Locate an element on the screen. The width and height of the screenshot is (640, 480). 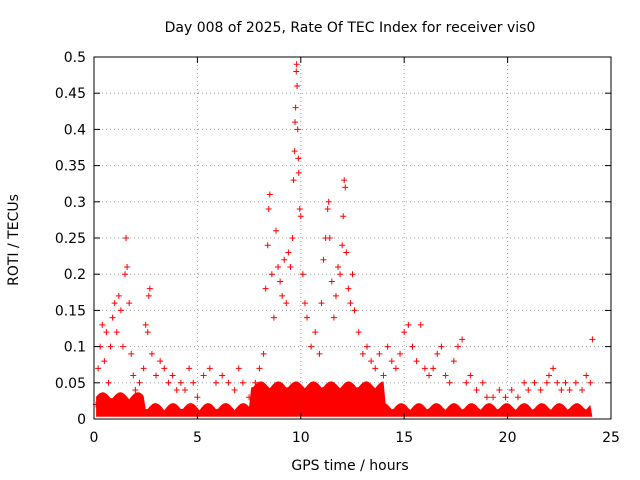
y-tick-label: 0.35 is located at coordinates (70, 167).